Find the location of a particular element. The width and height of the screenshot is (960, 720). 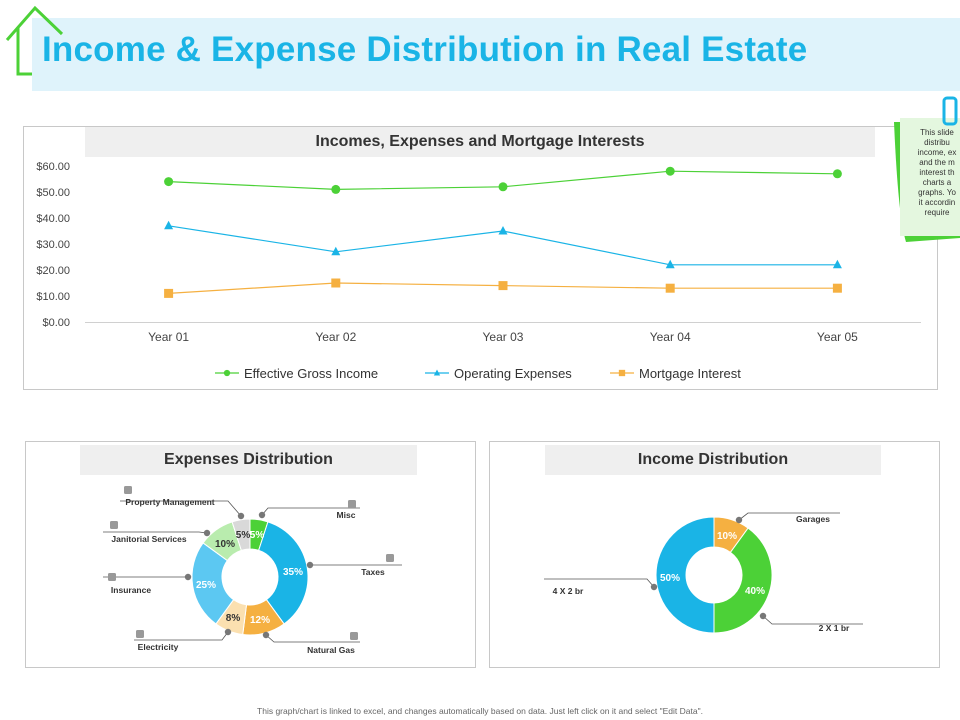

x-tick-label: Year 04 is located at coordinates (670, 337).